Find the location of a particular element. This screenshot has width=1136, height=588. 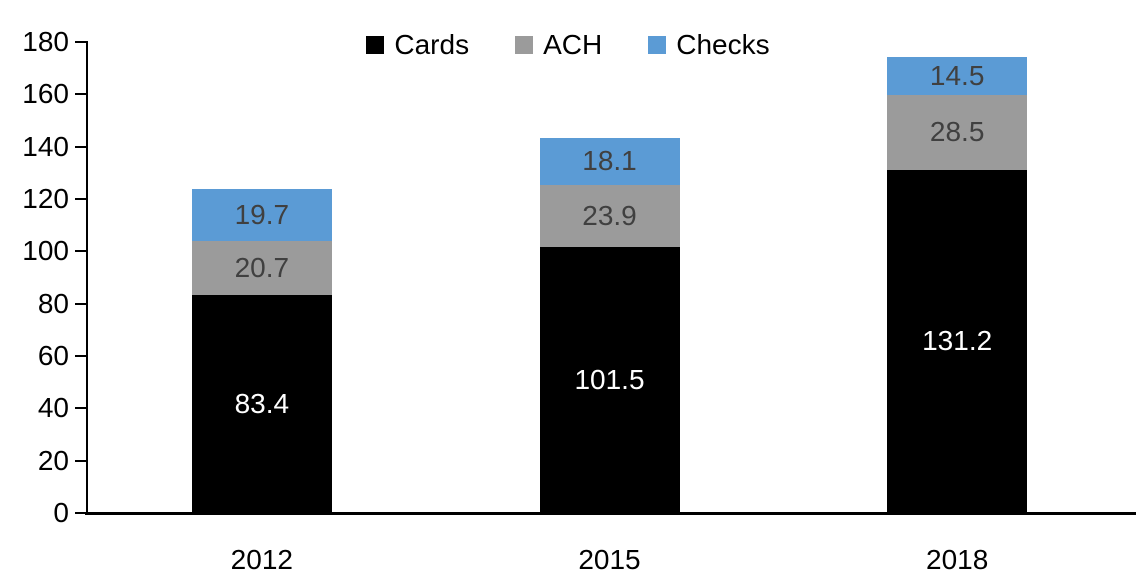

bar-data-label: 14.5 is located at coordinates (957, 76).